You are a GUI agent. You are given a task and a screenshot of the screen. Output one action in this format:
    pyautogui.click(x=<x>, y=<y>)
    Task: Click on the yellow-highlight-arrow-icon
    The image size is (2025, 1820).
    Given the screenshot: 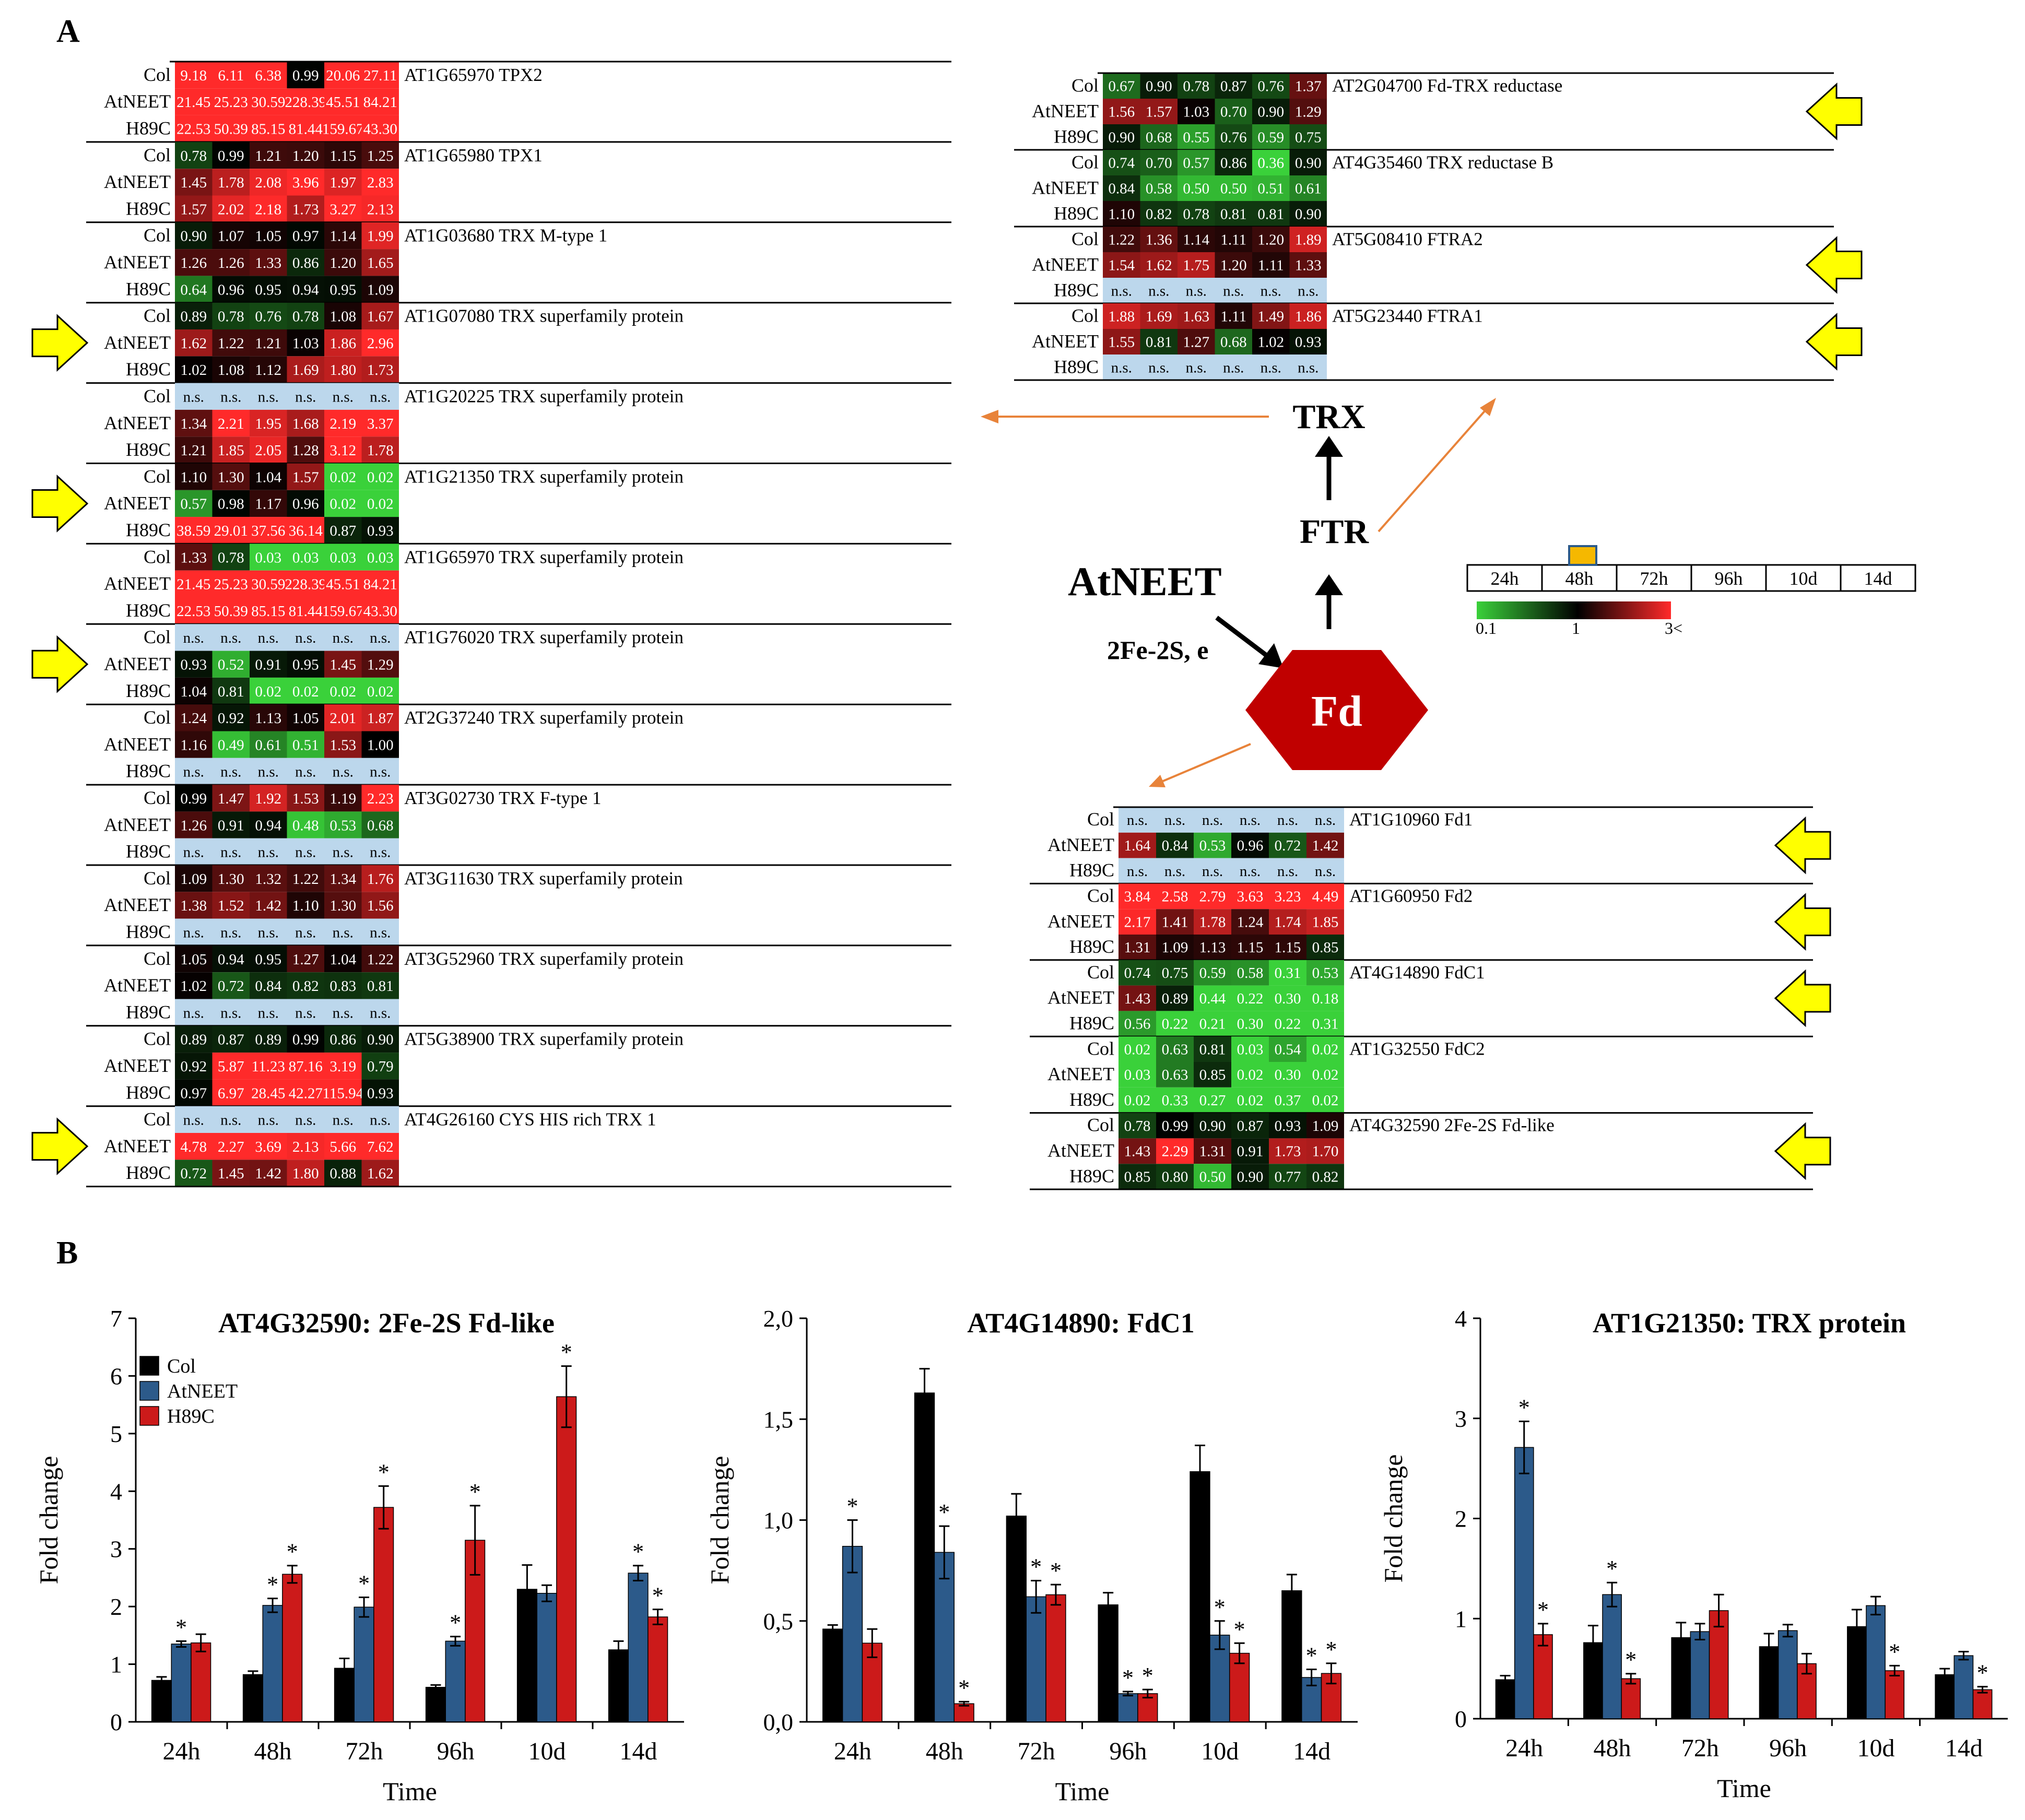 What is the action you would take?
    pyautogui.click(x=1802, y=922)
    